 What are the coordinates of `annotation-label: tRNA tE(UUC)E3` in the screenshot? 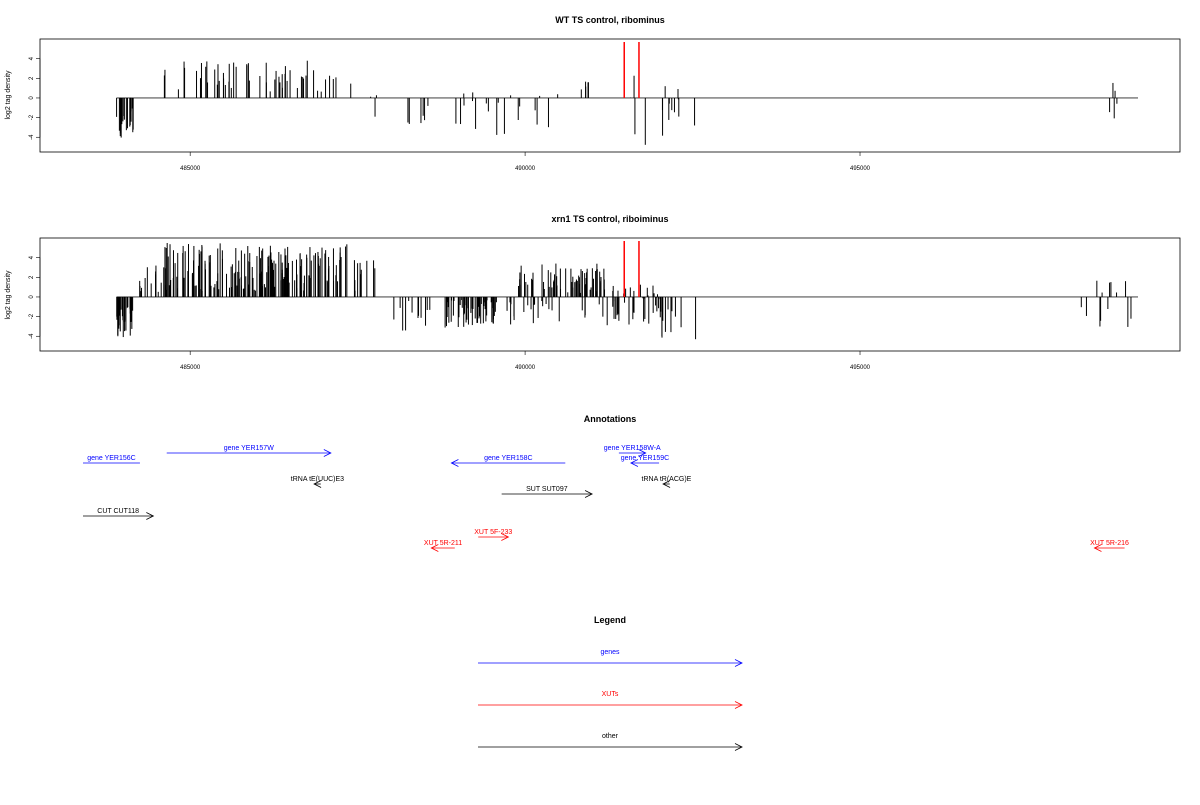 It's located at (317, 479).